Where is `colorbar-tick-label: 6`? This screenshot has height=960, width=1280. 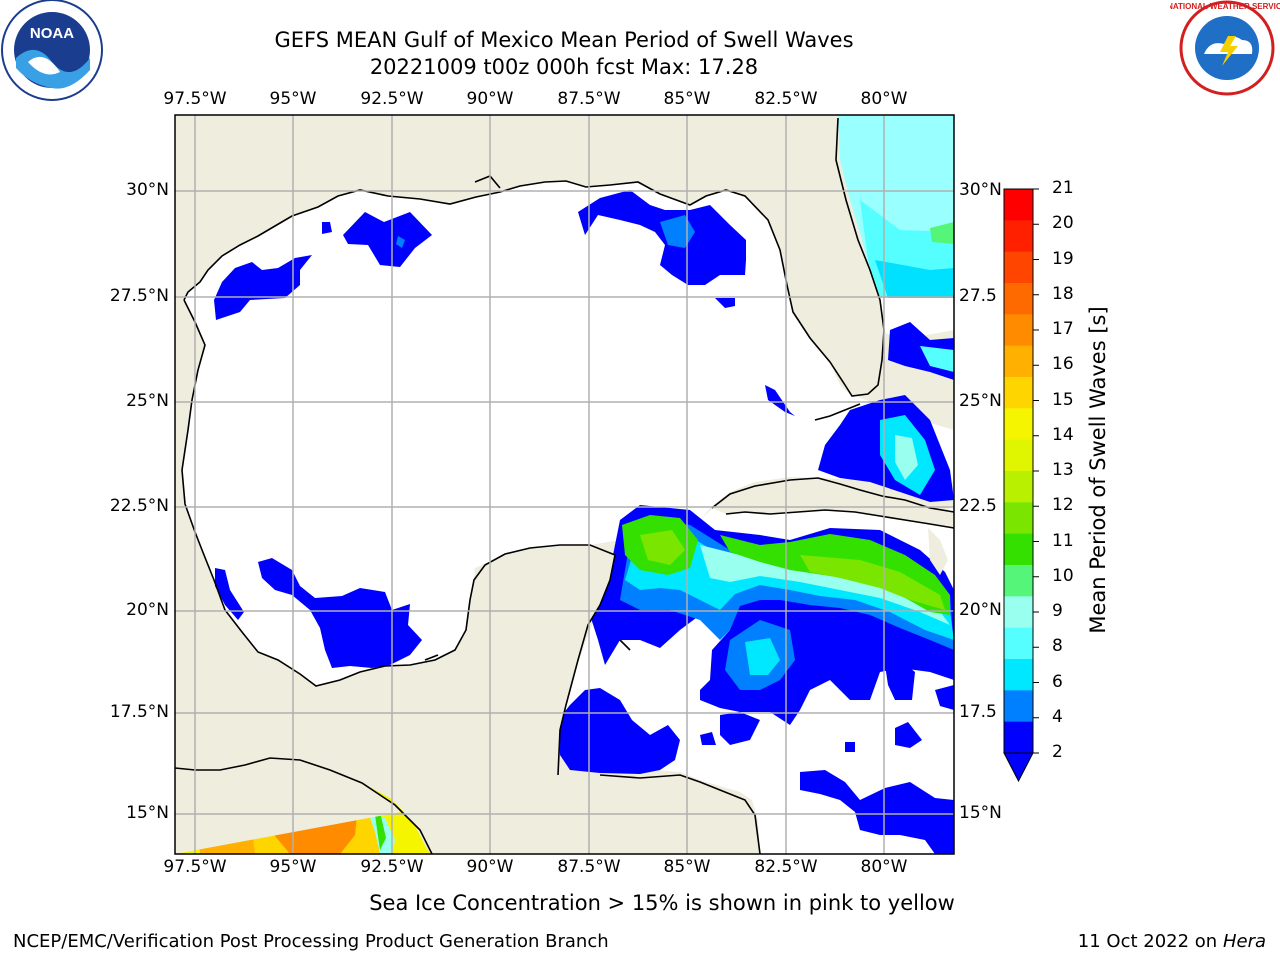 colorbar-tick-label: 6 is located at coordinates (1057, 681).